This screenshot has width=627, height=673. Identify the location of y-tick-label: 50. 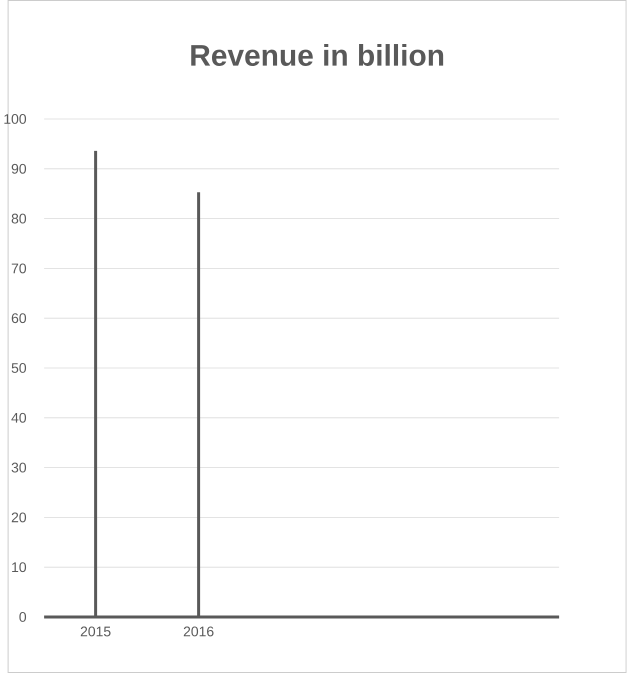
(19, 368).